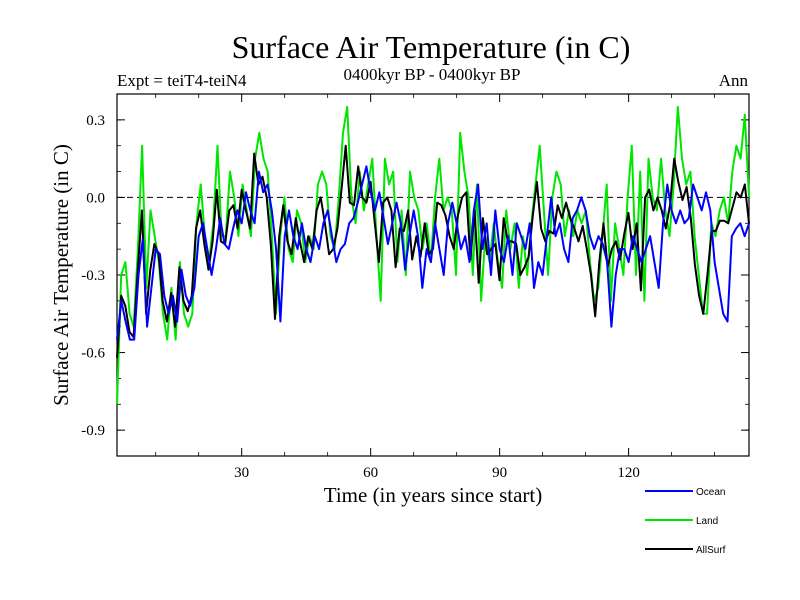 This screenshot has width=800, height=600. I want to click on x-tick-label: 30, so click(241, 473).